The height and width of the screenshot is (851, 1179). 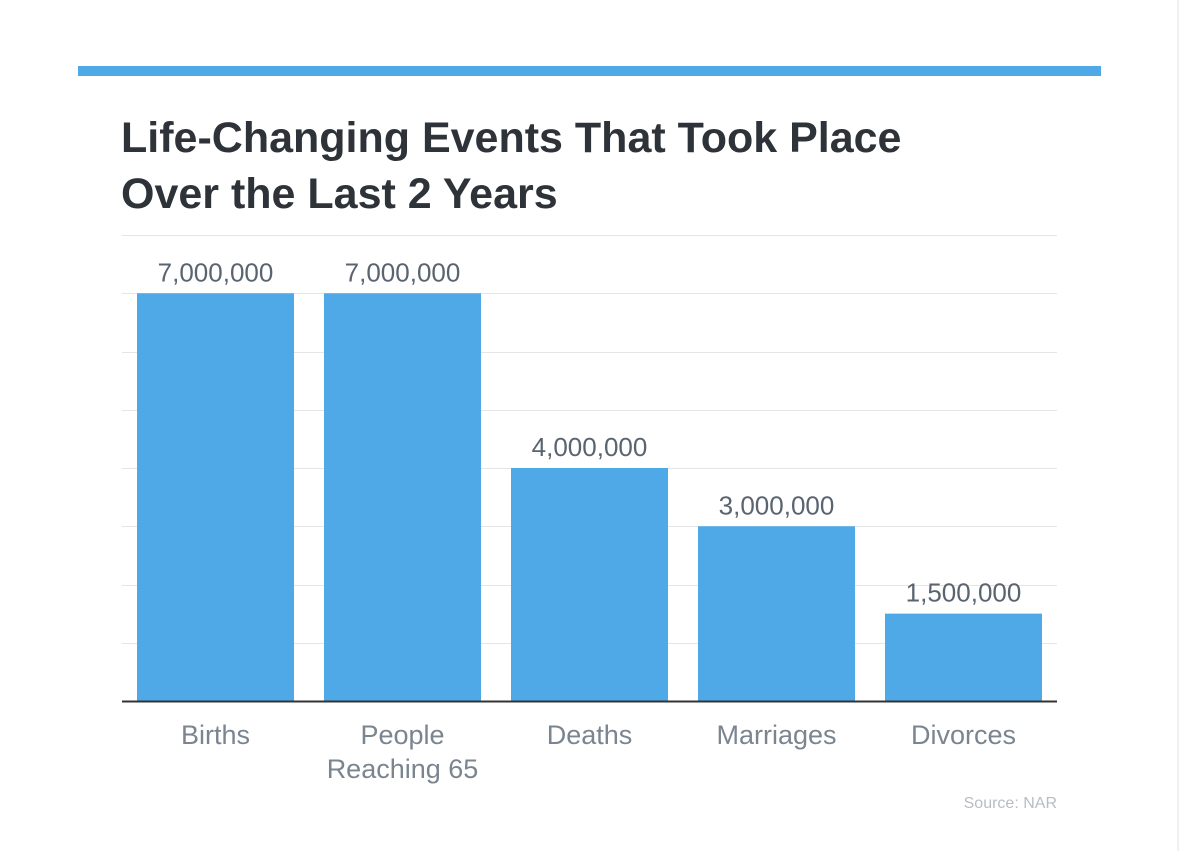 What do you see at coordinates (215, 497) in the screenshot?
I see `bar-births` at bounding box center [215, 497].